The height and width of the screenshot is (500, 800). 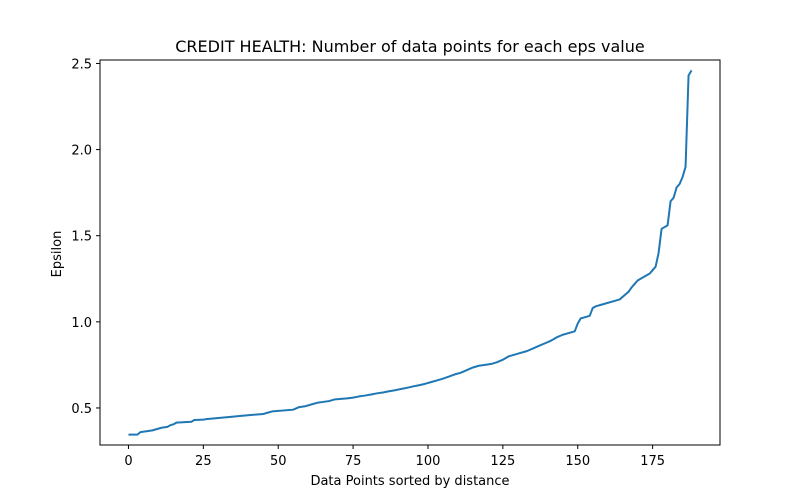 What do you see at coordinates (652, 461) in the screenshot?
I see `x-tick-label: 175` at bounding box center [652, 461].